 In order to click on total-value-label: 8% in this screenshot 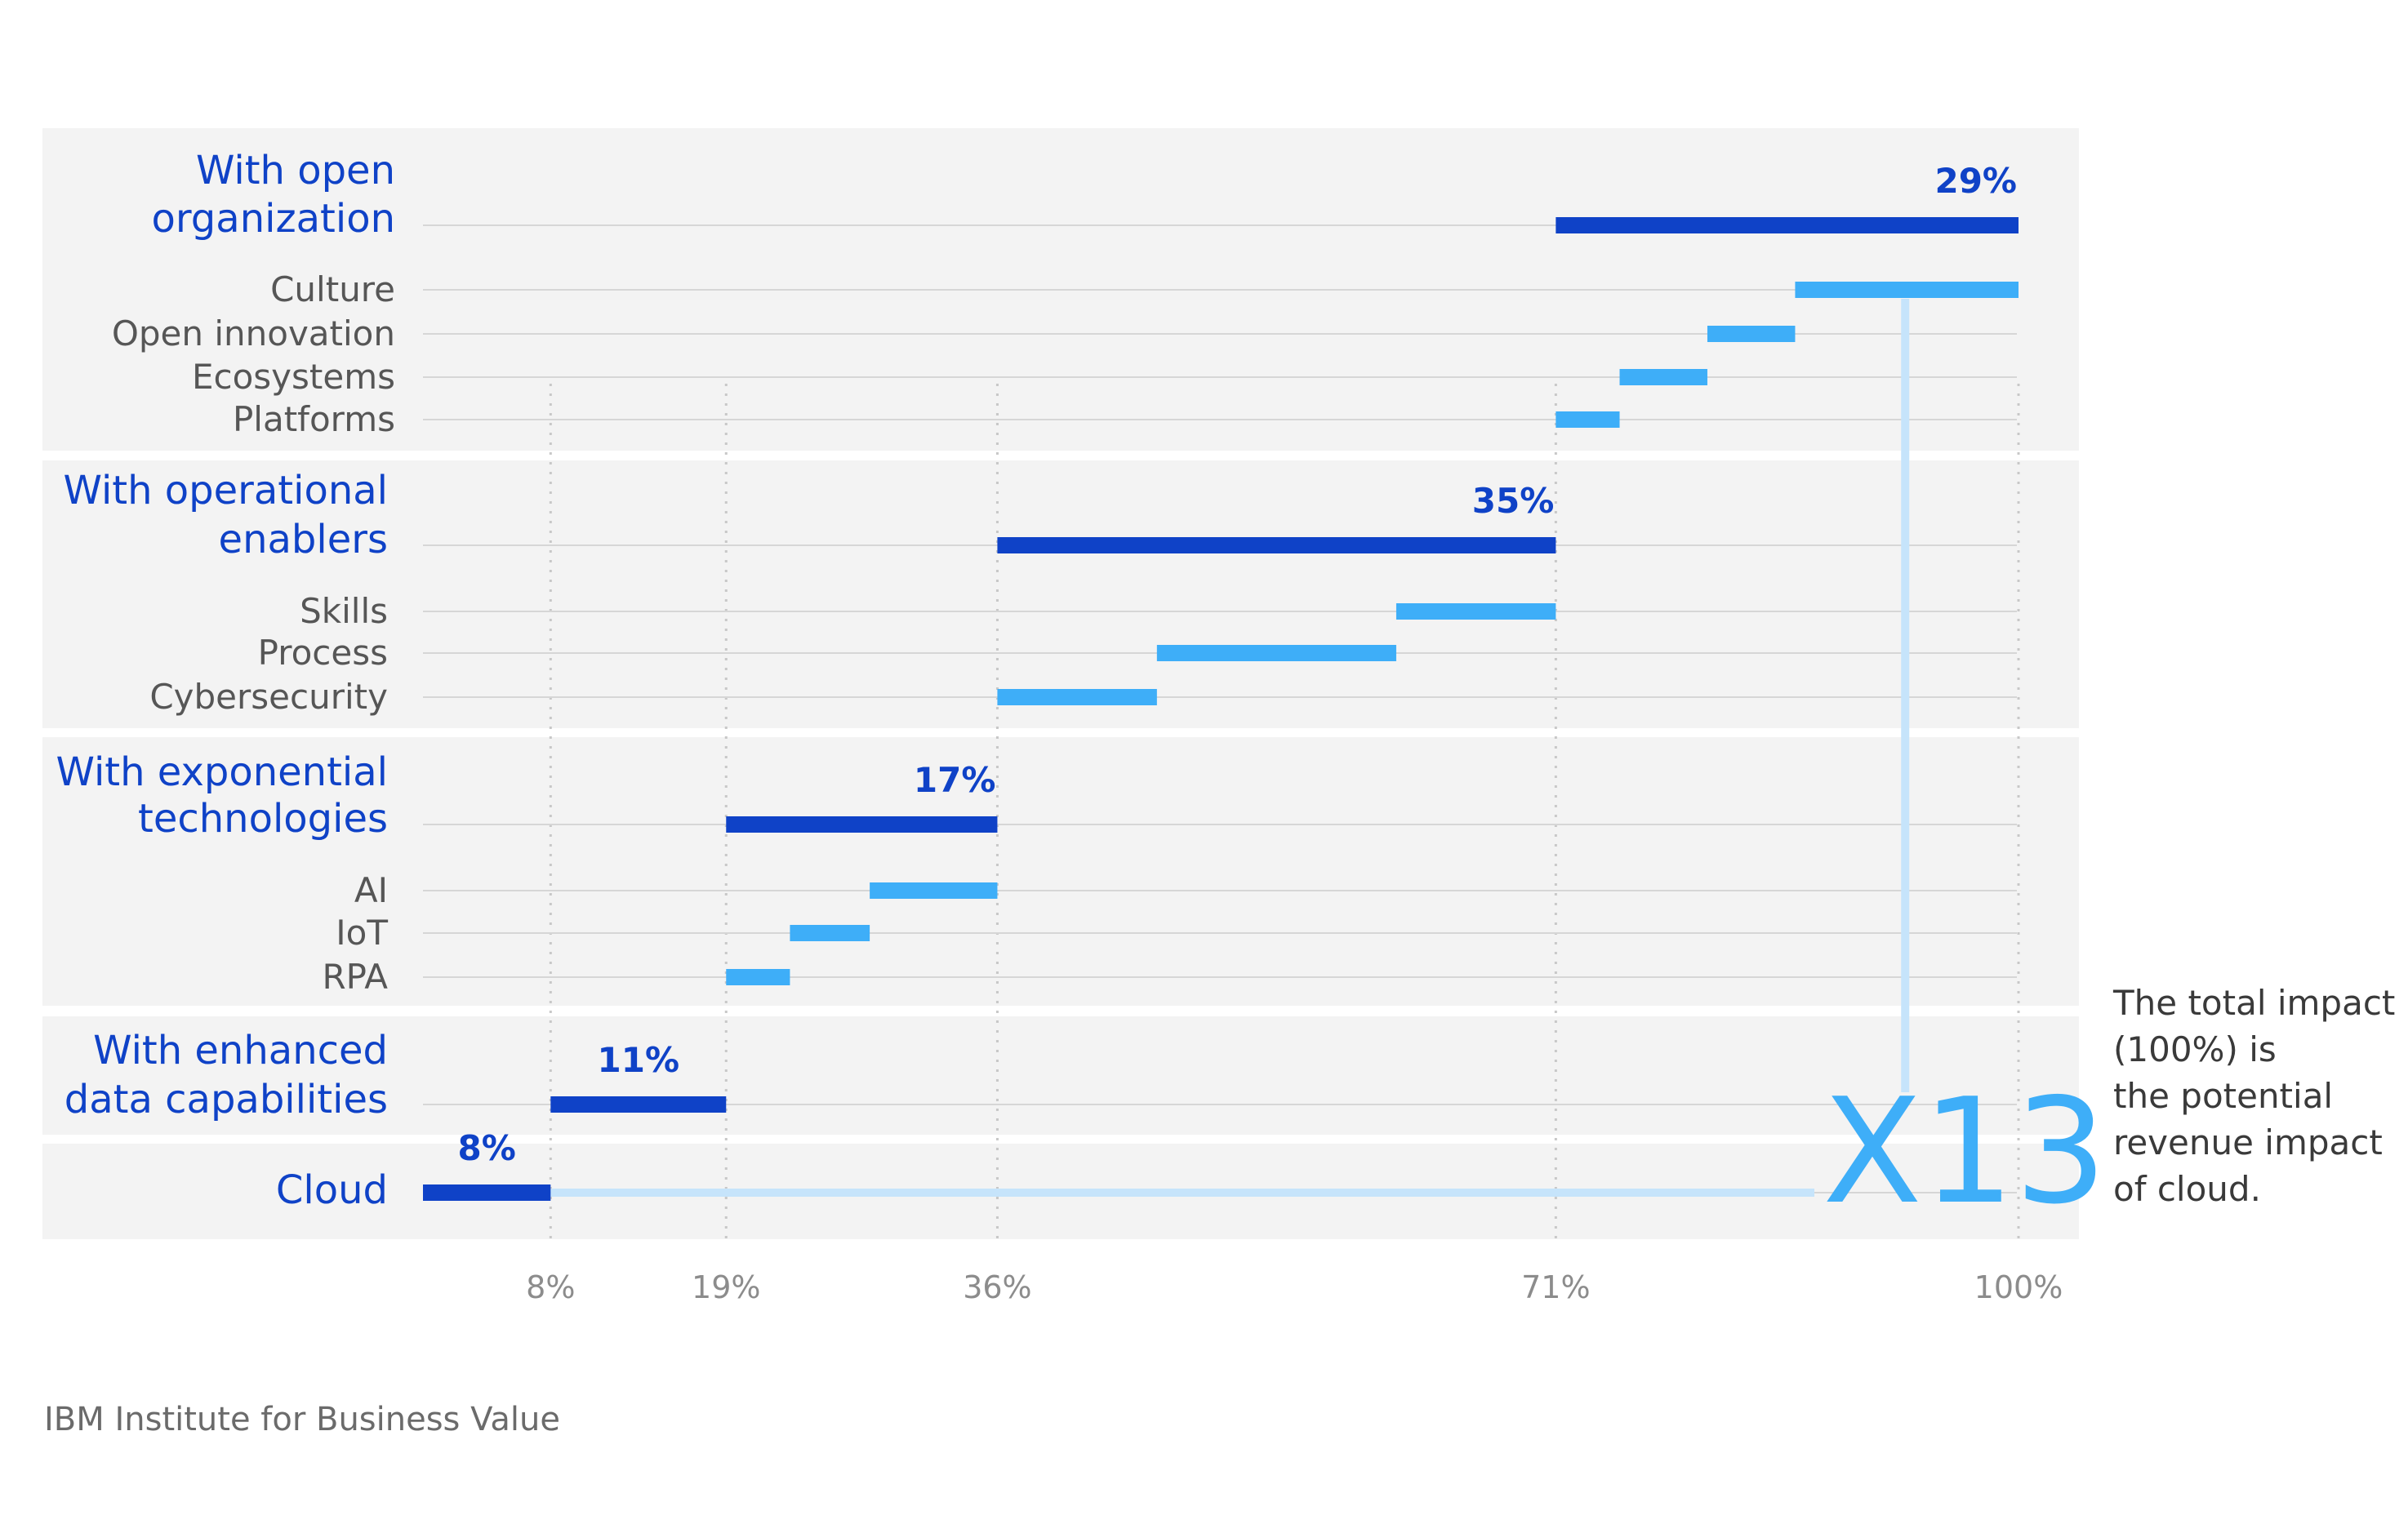, I will do `click(487, 1148)`.